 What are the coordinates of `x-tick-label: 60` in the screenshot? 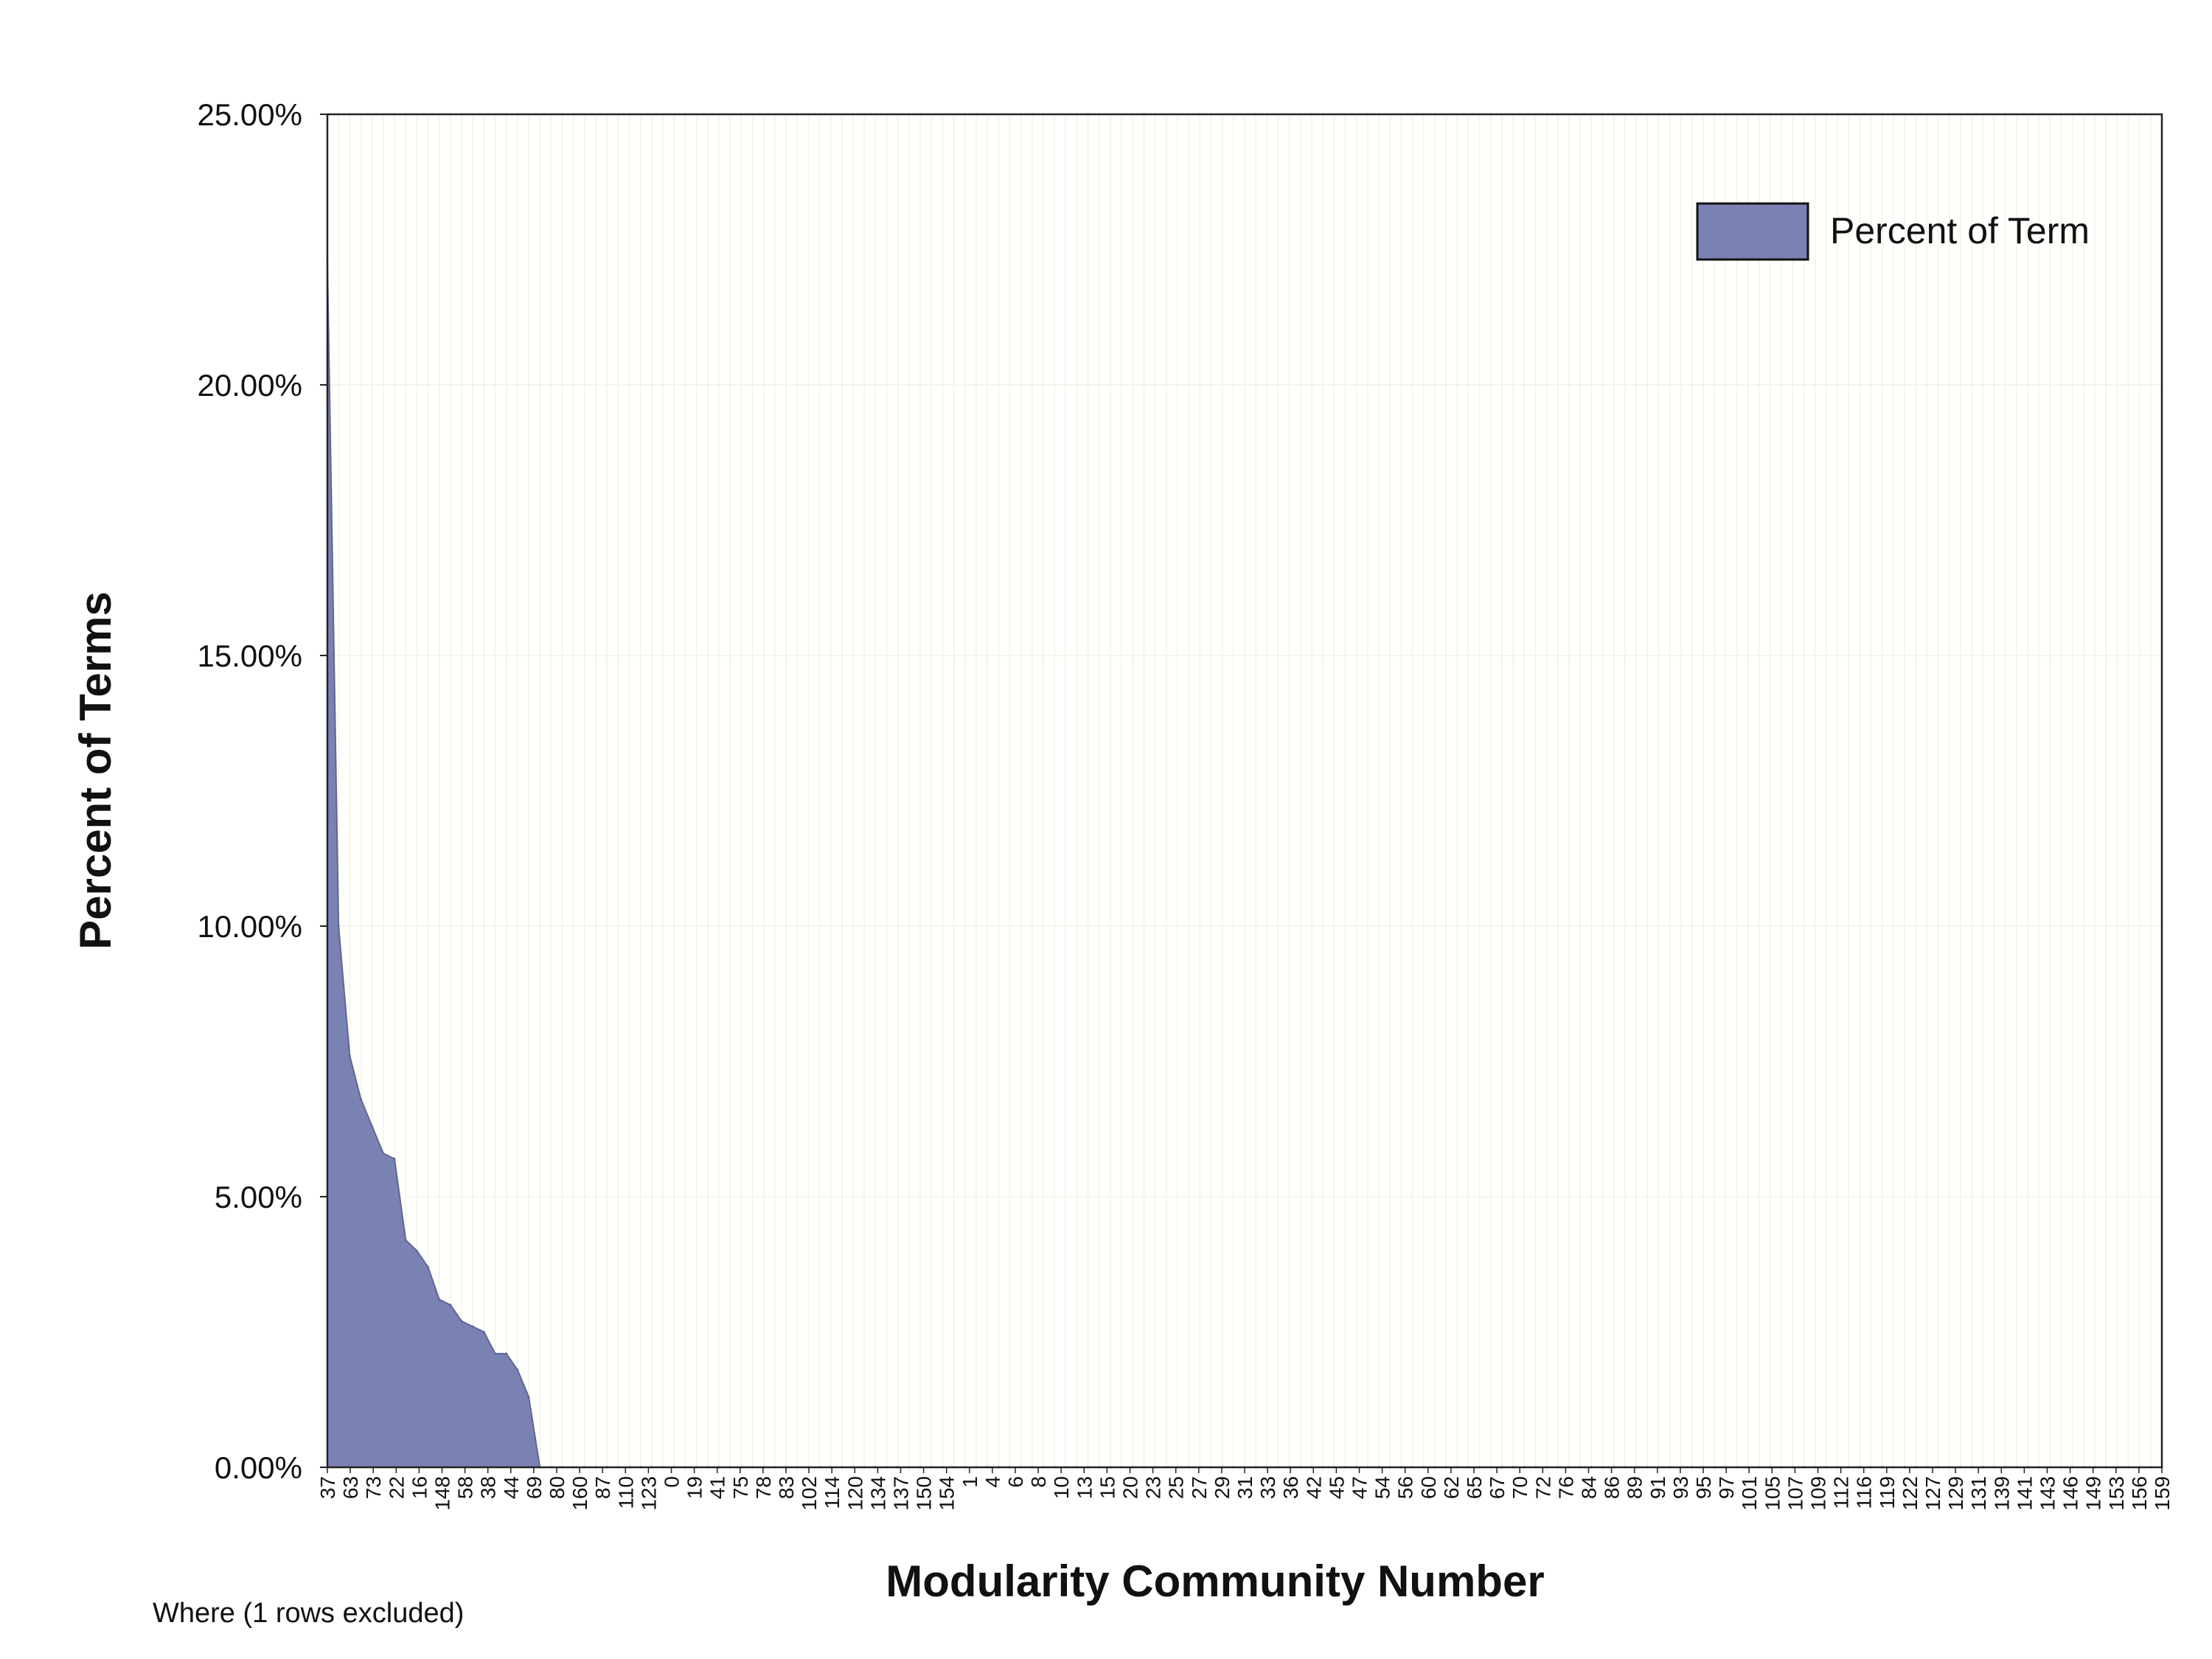 It's located at (1428, 1487).